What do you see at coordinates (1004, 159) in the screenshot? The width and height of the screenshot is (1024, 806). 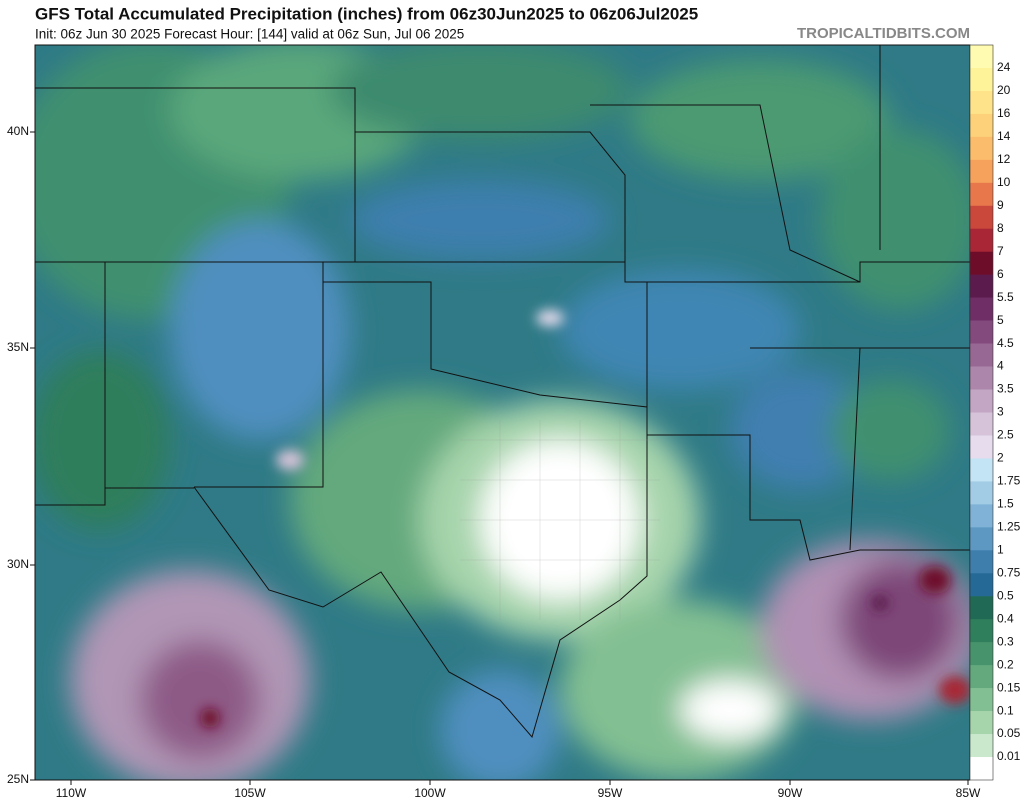 I see `colorbar-label: 12` at bounding box center [1004, 159].